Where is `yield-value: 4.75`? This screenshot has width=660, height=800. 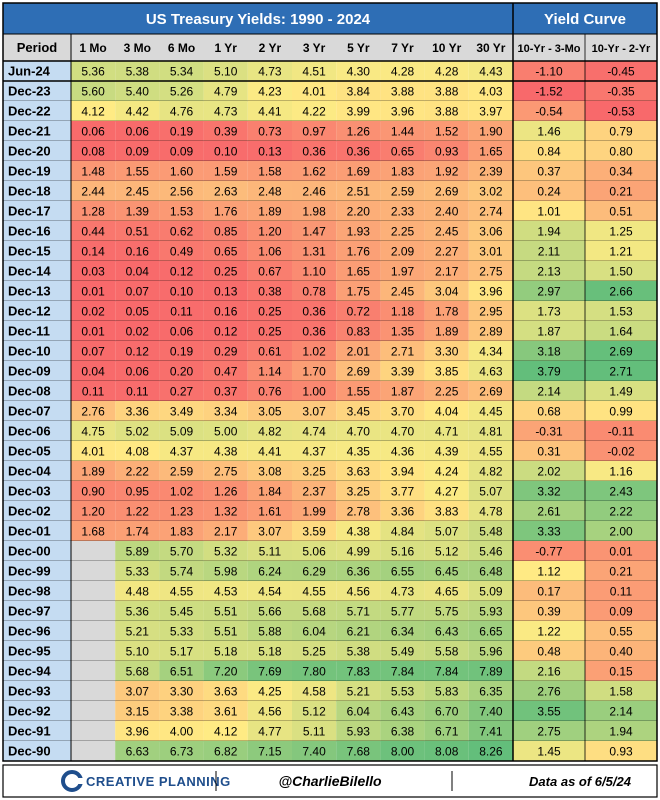
yield-value: 4.75 is located at coordinates (93, 432).